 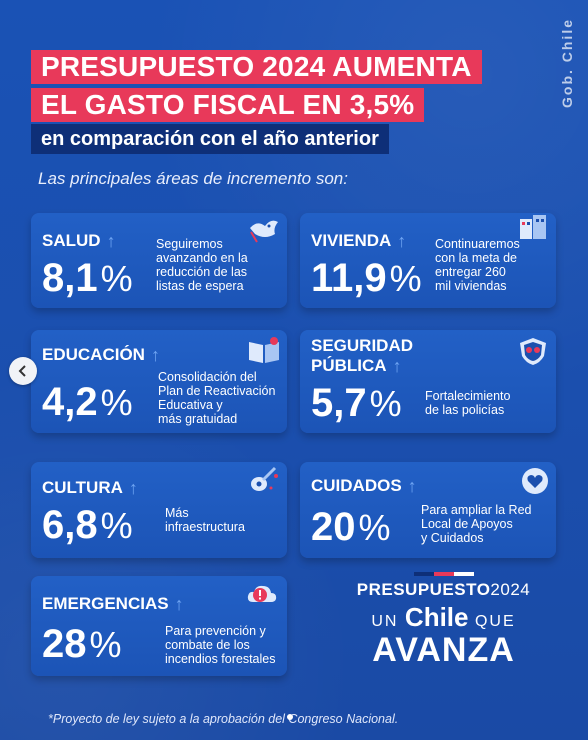 I want to click on intro-text: Las principales áreas de incremento son:, so click(x=193, y=178).